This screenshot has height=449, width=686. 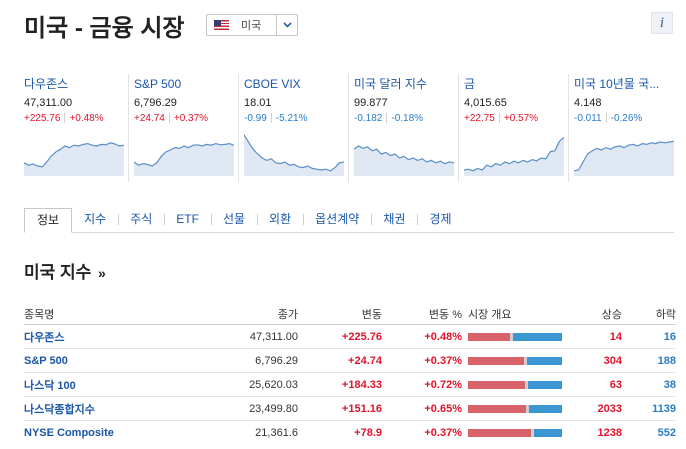 I want to click on index-card-sp500: S&P 500 6,796.29 +24.74 +0.37%, so click(x=181, y=128).